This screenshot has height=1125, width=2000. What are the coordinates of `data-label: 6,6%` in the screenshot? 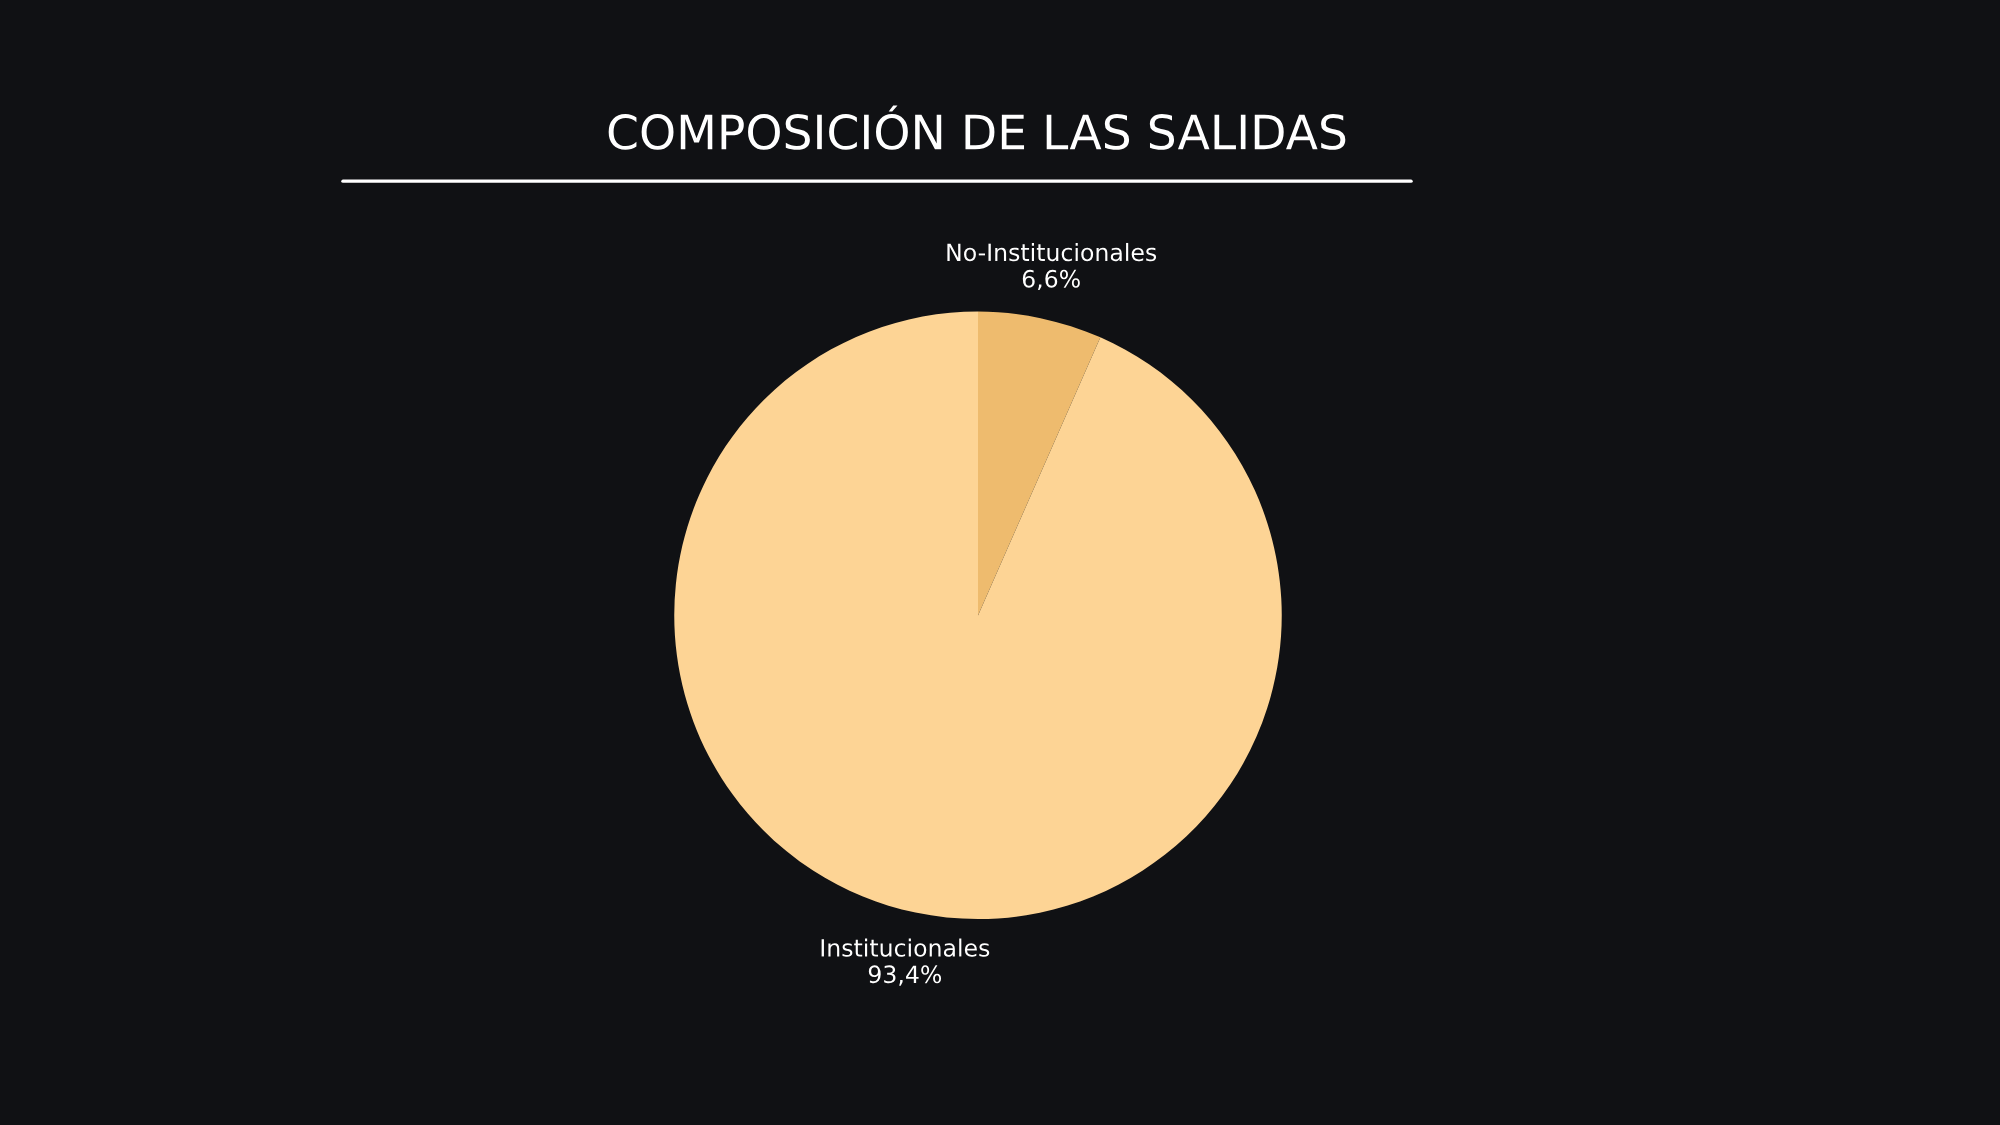 It's located at (1051, 280).